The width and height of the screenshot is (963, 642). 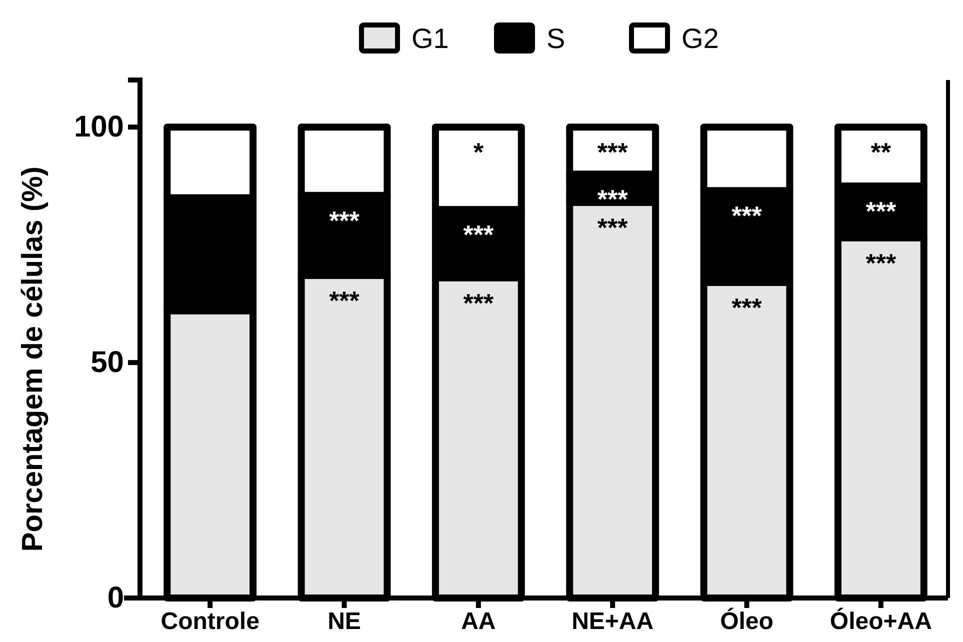 I want to click on x-tick-label: NE+AA, so click(x=613, y=622).